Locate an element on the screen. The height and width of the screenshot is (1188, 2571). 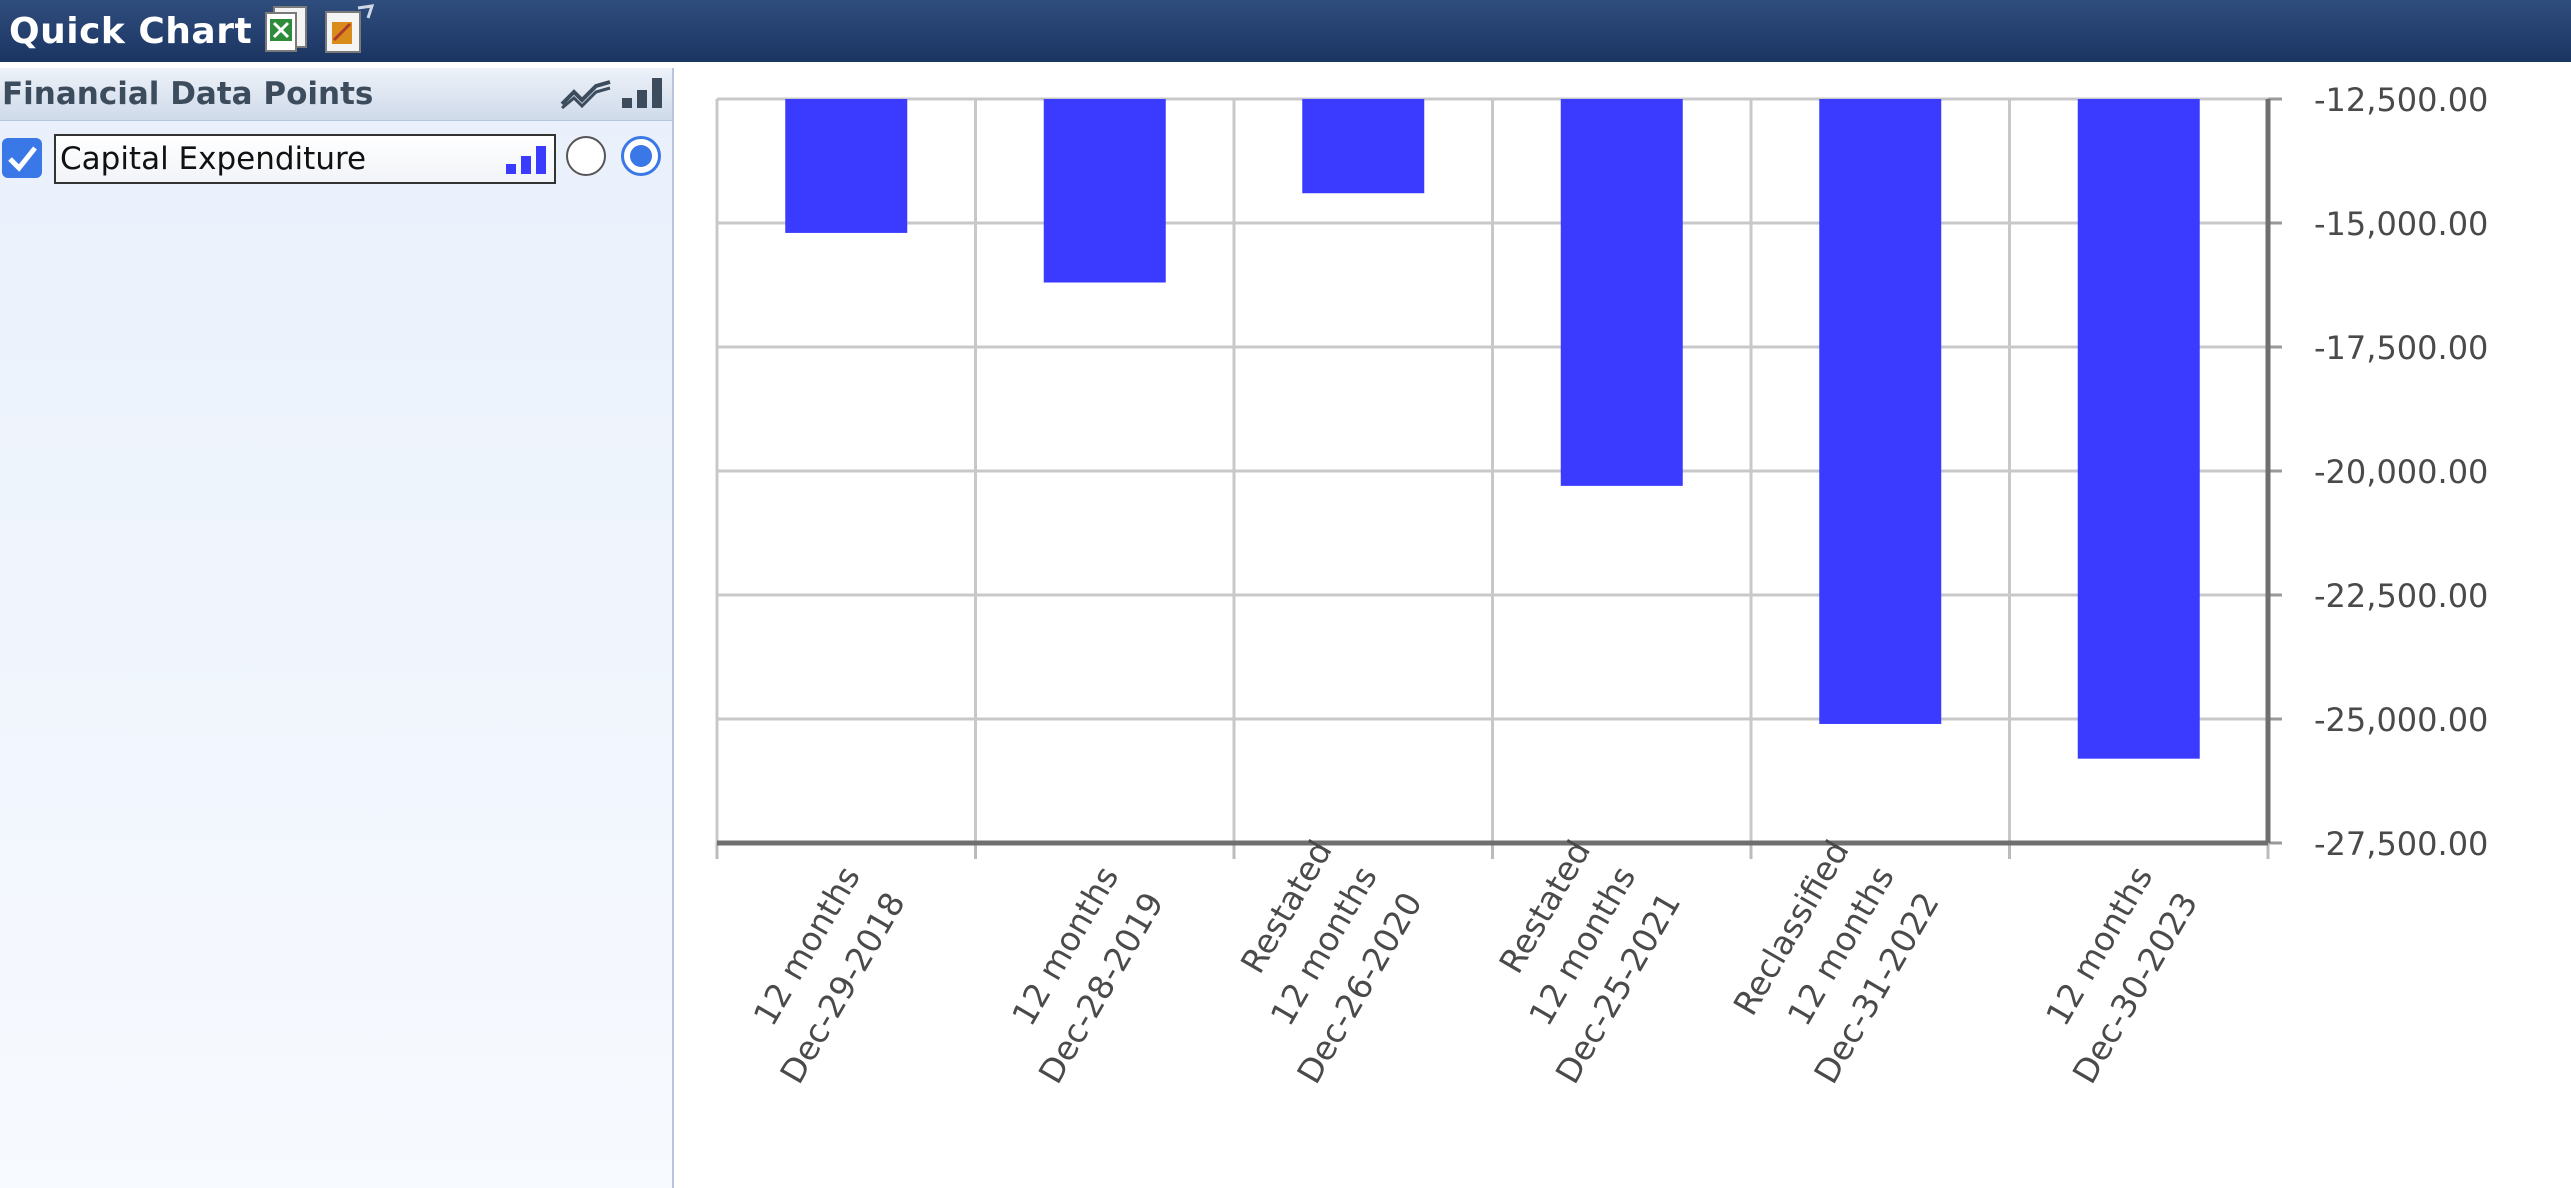
x-tick-label: 12 monthsDec-28-2019 is located at coordinates (1079, 975).